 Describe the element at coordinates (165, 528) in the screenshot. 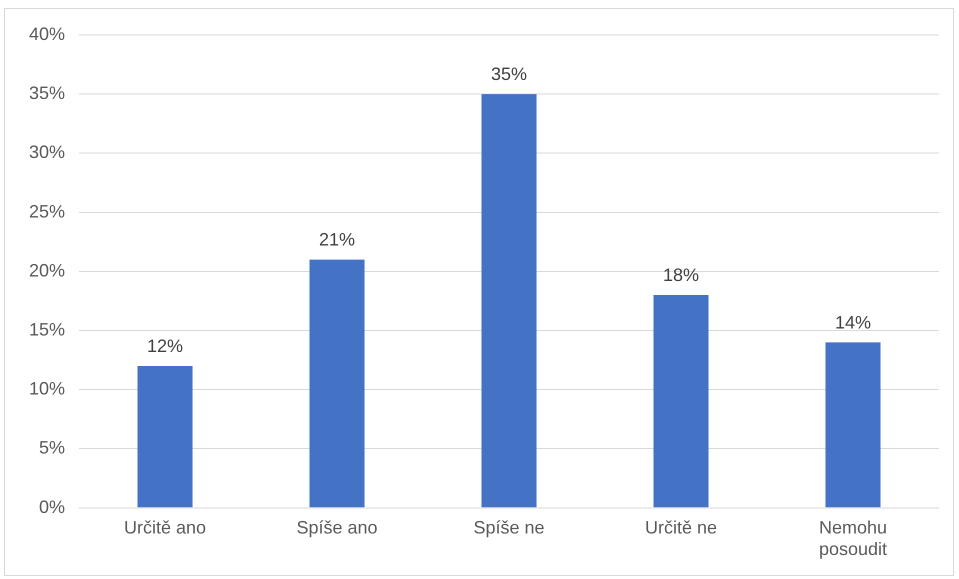

I see `x-tick-label: Určitě ano` at that location.